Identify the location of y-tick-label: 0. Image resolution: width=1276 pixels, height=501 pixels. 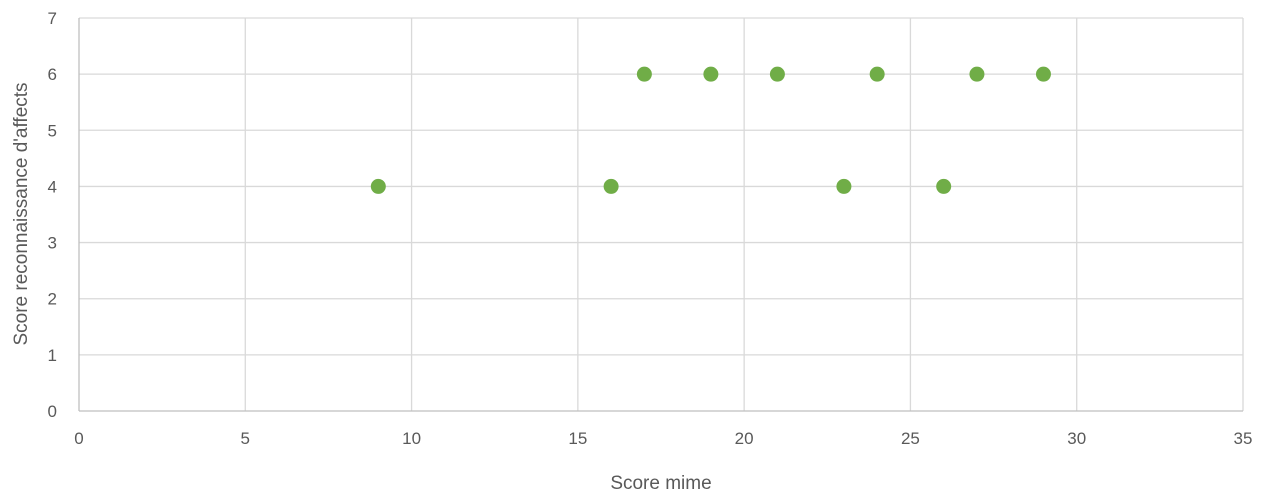
(52, 411).